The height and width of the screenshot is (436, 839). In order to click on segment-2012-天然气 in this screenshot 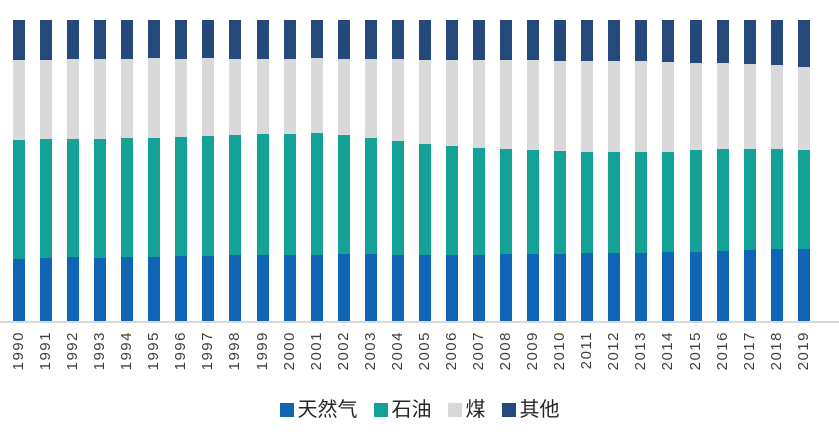, I will do `click(614, 286)`.